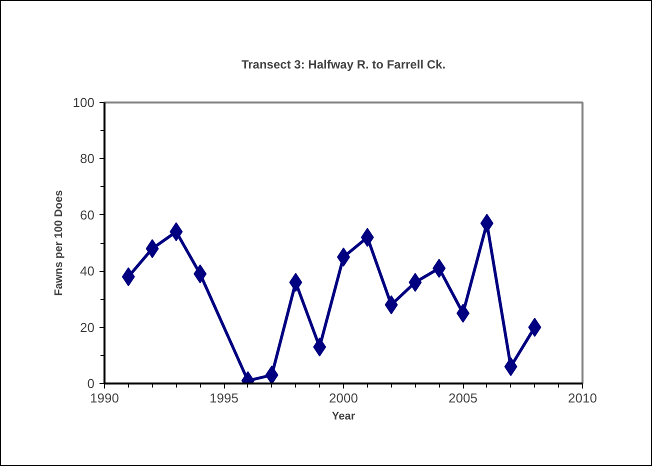 Image resolution: width=654 pixels, height=468 pixels. Describe the element at coordinates (91, 383) in the screenshot. I see `y-tick-label: 0` at that location.